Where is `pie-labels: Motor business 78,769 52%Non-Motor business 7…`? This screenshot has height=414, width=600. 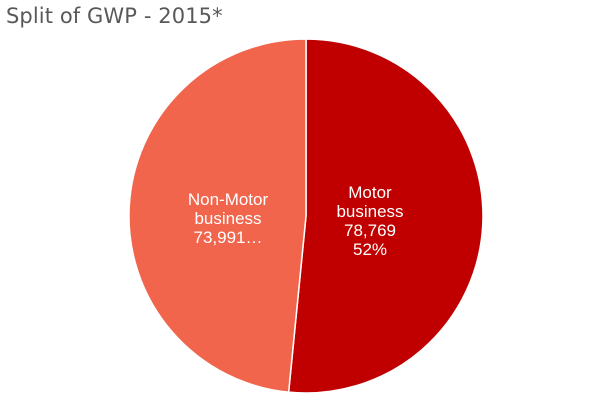
pie-labels: Motor business 78,769 52%Non-Motor business 7… is located at coordinates (296, 221).